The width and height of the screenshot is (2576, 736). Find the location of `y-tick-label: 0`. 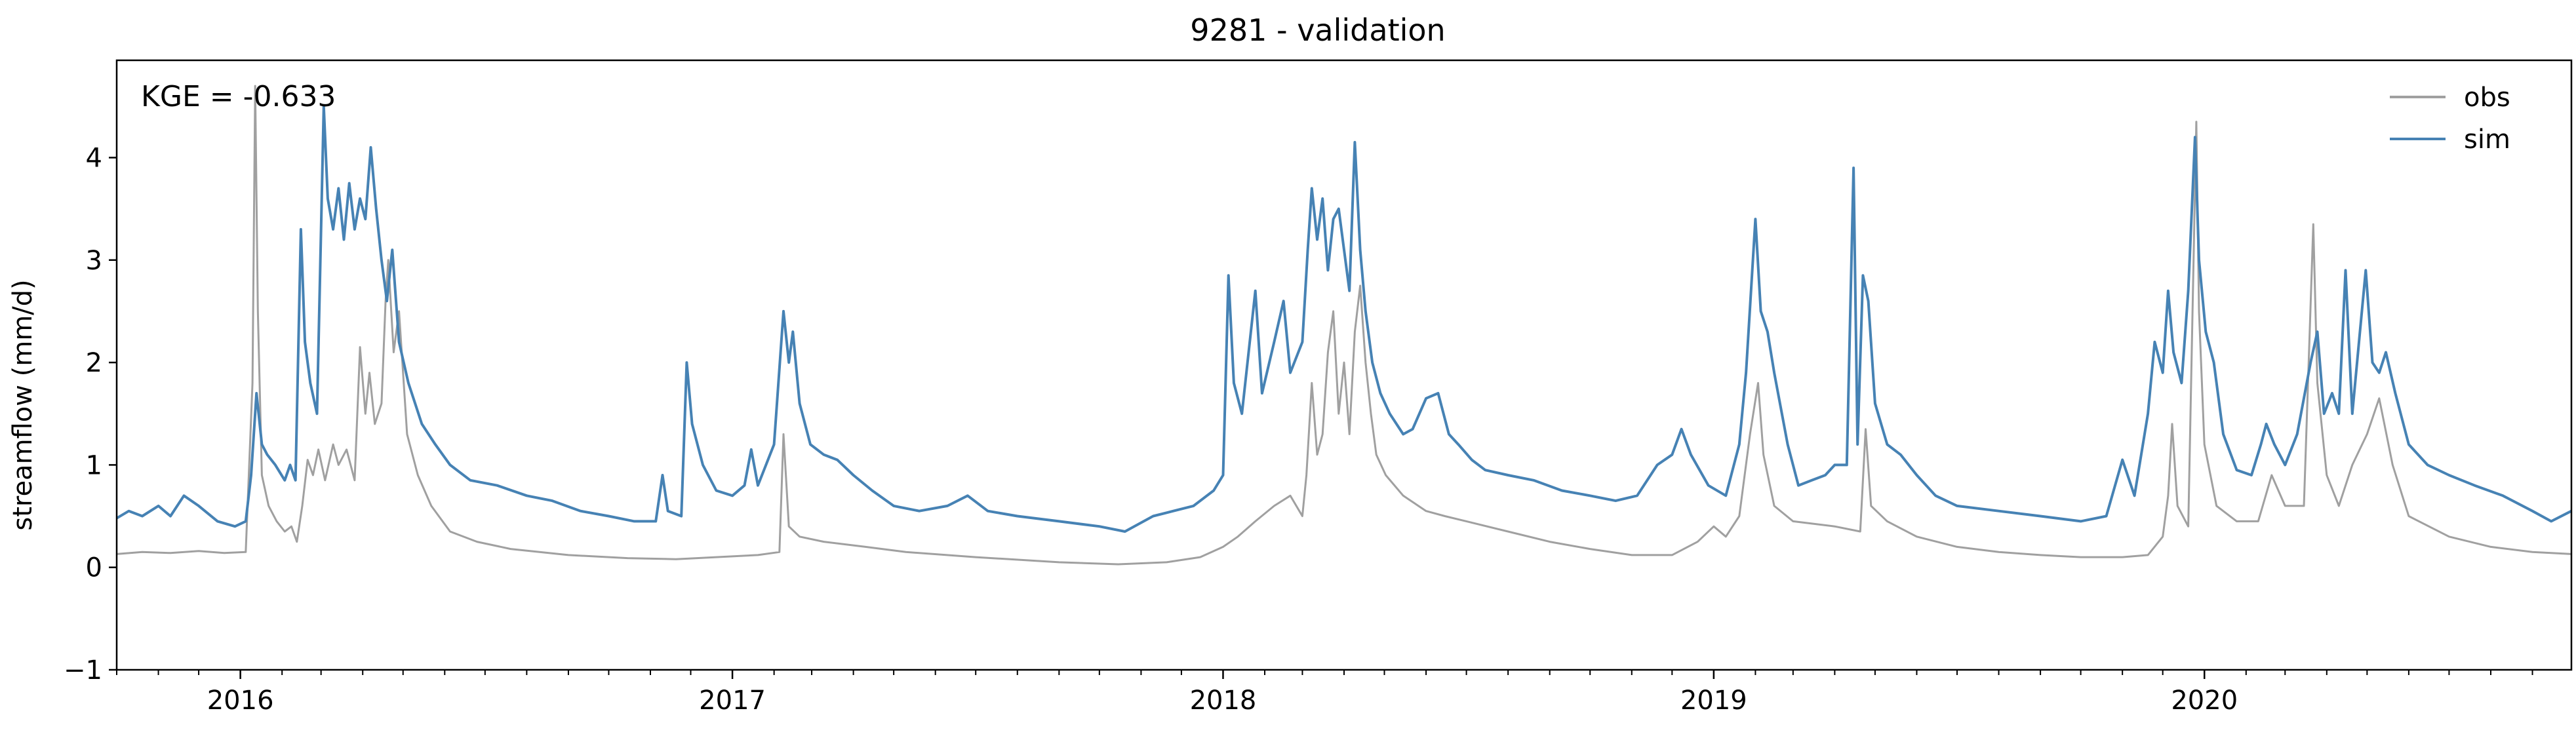

y-tick-label: 0 is located at coordinates (94, 568).